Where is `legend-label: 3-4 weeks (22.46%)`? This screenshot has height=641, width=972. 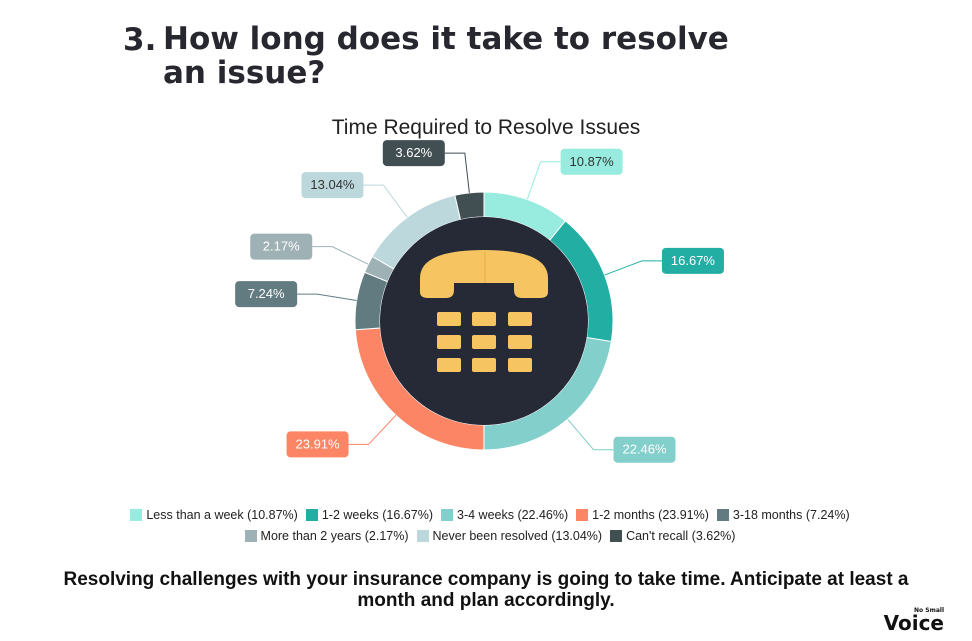
legend-label: 3-4 weeks (22.46%) is located at coordinates (513, 515).